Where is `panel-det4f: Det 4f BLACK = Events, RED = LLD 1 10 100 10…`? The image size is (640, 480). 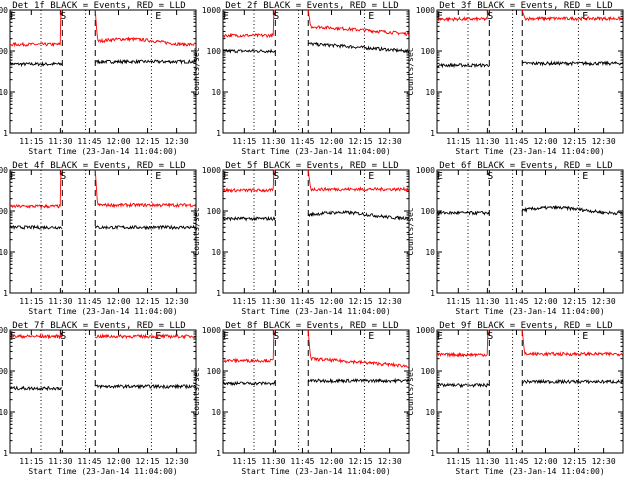
panel-det4f: Det 4f BLACK = Events, RED = LLD 1 10 100 10… is located at coordinates (98, 238).